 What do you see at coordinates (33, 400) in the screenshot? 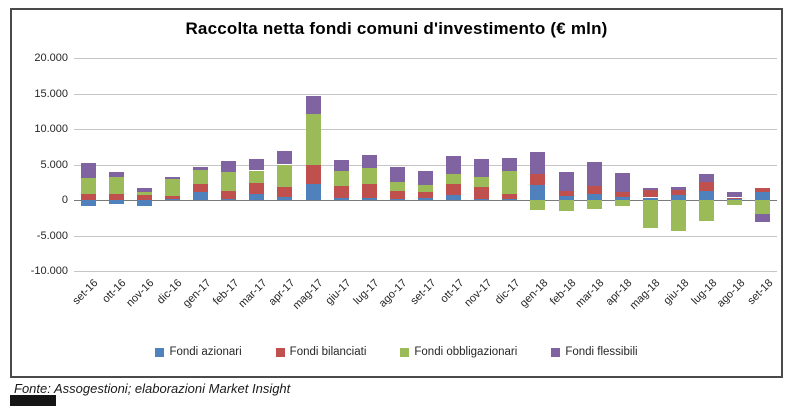
I see `bottom-left-artifact` at bounding box center [33, 400].